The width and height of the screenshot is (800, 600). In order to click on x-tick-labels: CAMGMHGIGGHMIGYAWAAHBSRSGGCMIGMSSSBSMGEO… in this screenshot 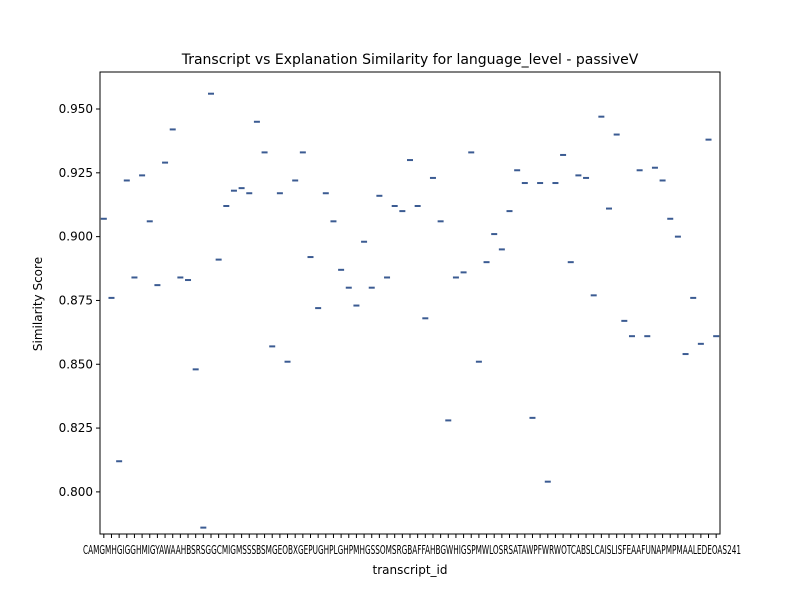, I will do `click(412, 550)`.